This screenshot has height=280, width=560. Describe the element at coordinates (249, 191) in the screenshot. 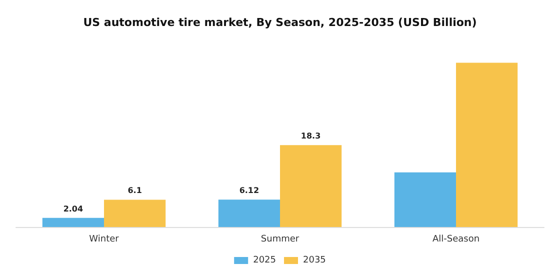

I see `data-label: 6.12` at that location.